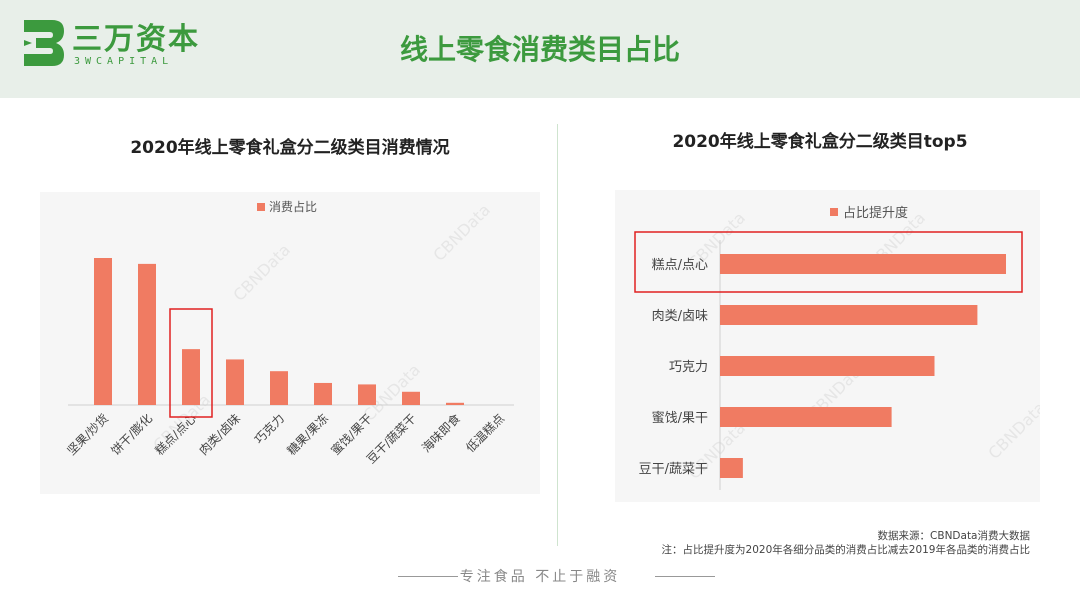 The width and height of the screenshot is (1080, 608). What do you see at coordinates (680, 265) in the screenshot?
I see `chart2-tick-label-0: 糕点/点心` at bounding box center [680, 265].